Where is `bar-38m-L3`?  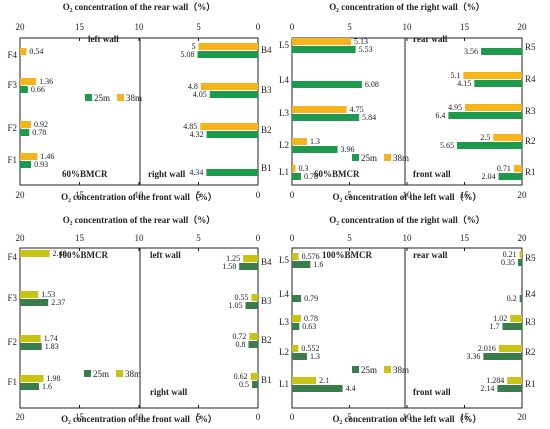 bar-38m-L3 is located at coordinates (319, 109).